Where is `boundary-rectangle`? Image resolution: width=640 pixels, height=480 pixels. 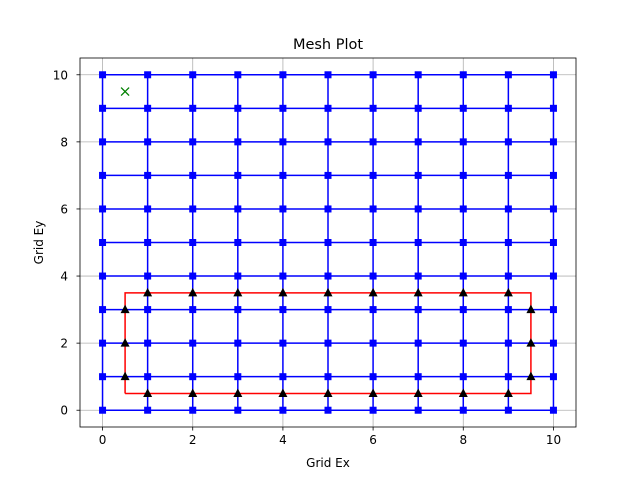 boundary-rectangle is located at coordinates (328, 343).